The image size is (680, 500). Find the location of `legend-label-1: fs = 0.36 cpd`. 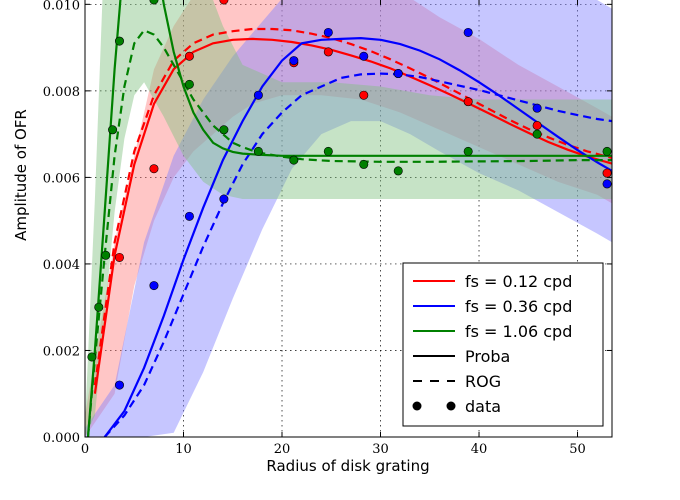

legend-label-1: fs = 0.36 cpd is located at coordinates (518, 306).